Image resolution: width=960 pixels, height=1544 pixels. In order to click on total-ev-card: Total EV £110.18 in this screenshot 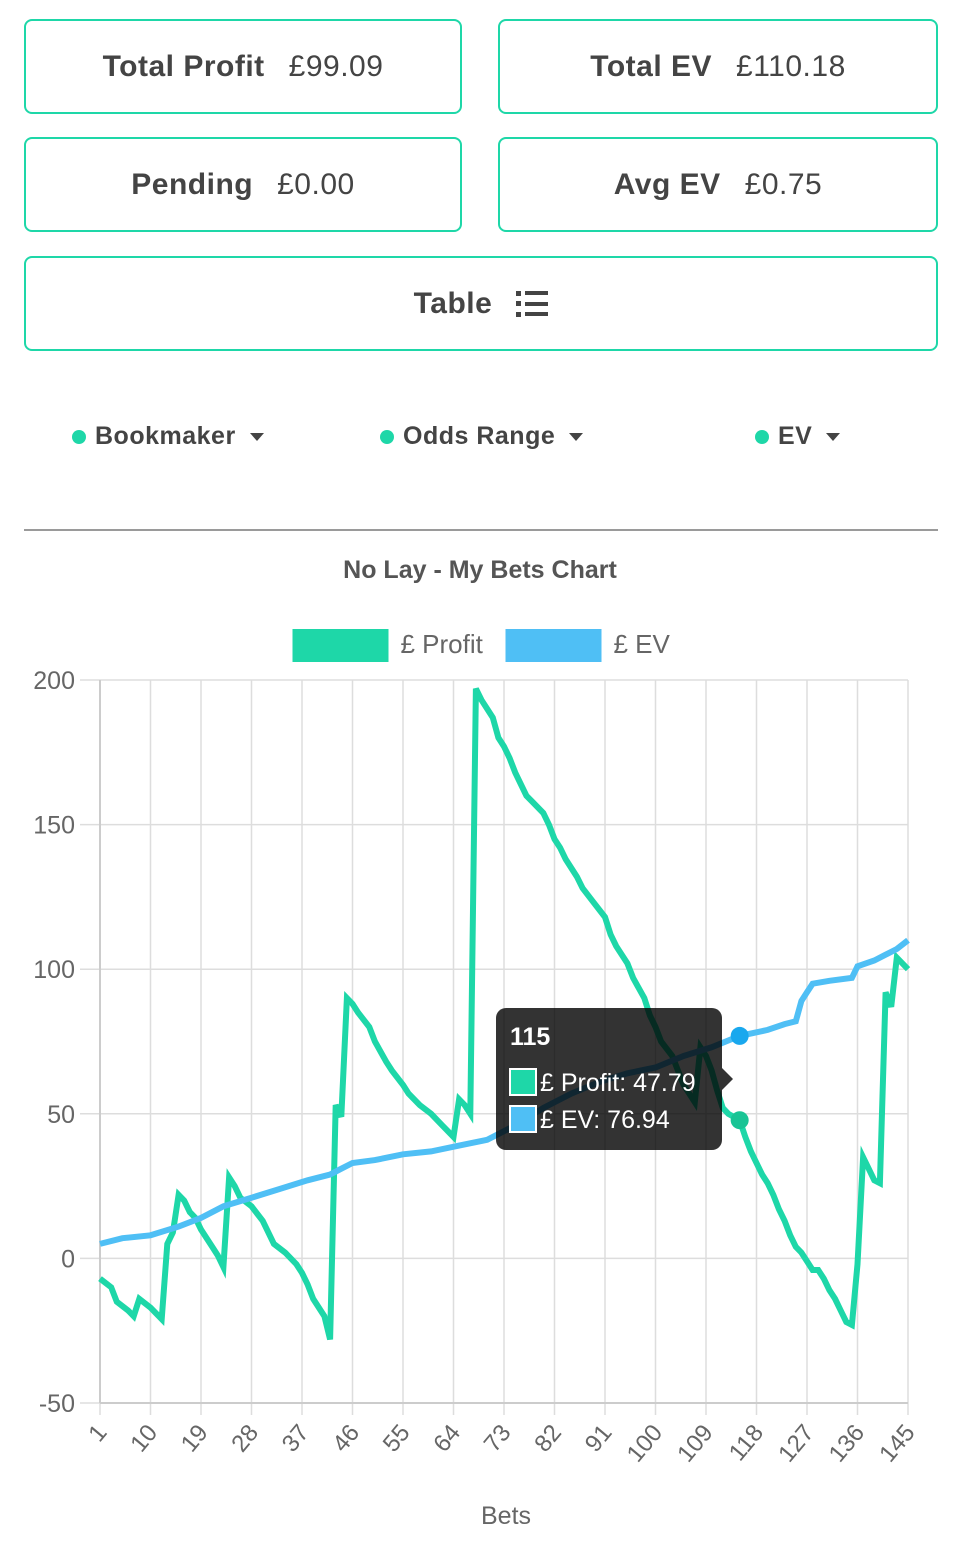, I will do `click(718, 66)`.